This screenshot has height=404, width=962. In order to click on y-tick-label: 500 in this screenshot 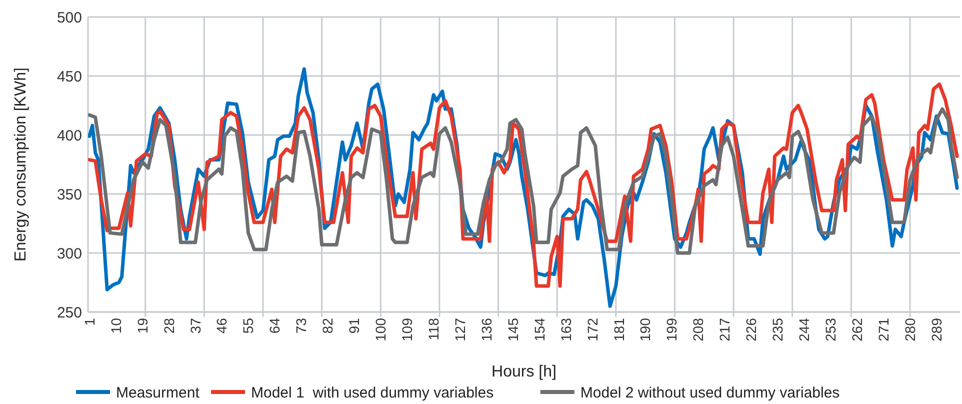, I will do `click(69, 17)`.